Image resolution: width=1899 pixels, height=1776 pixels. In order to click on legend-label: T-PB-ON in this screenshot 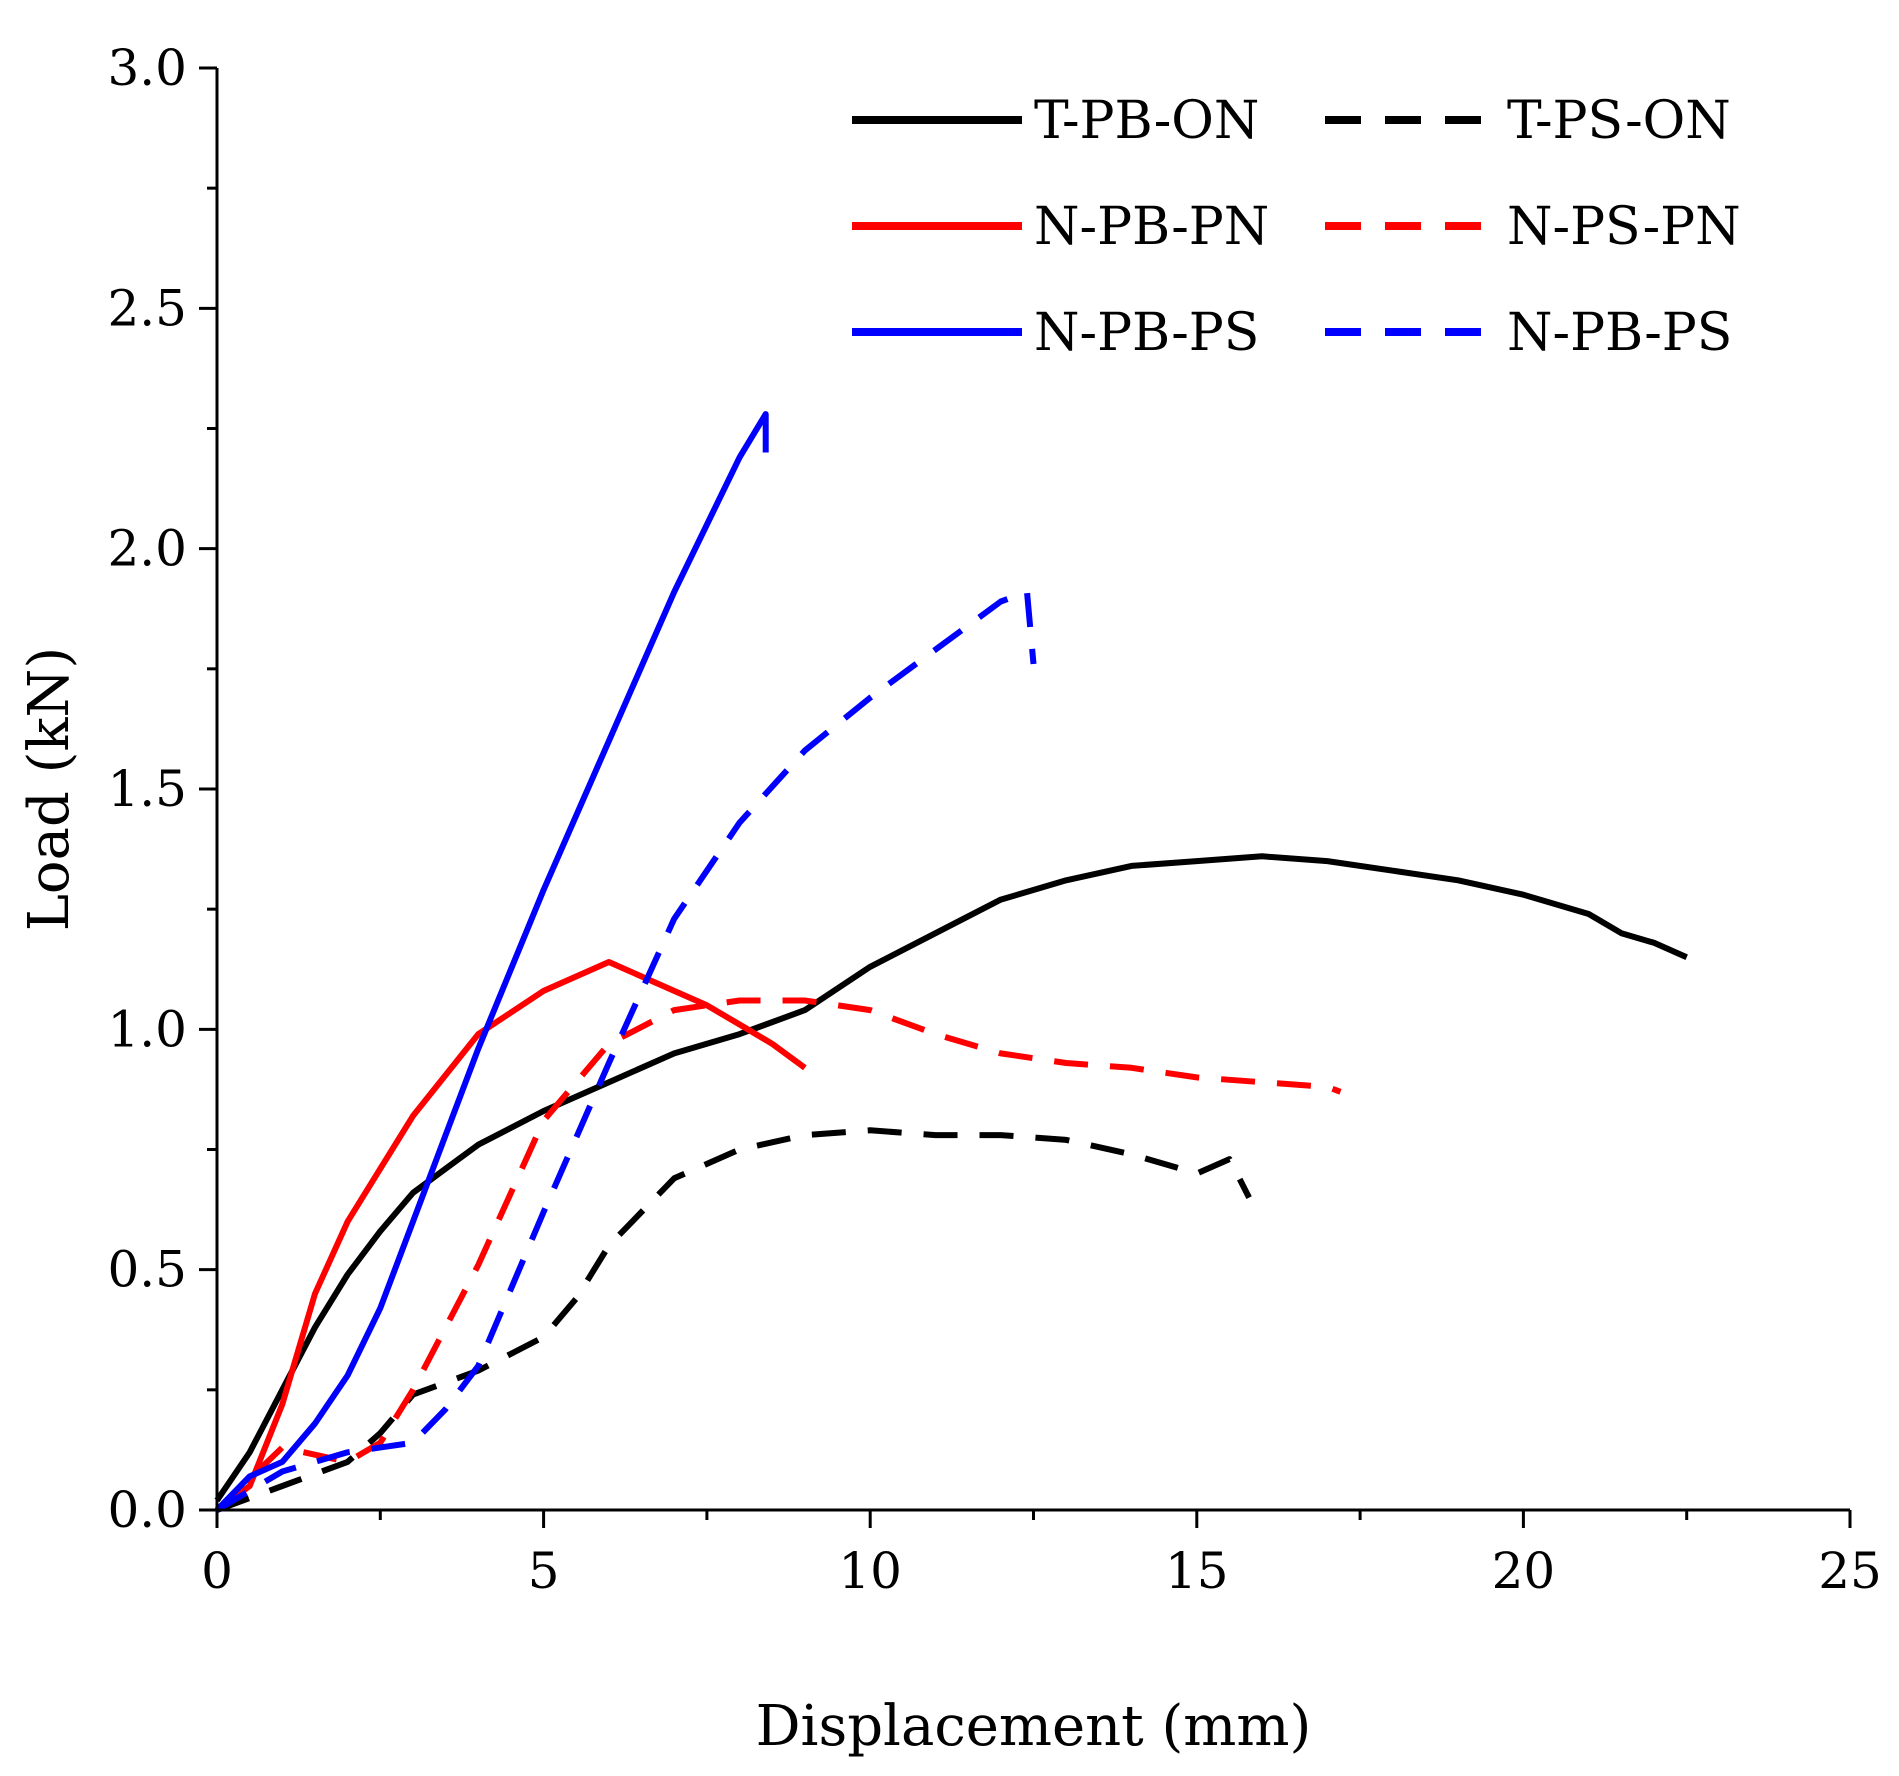, I will do `click(1146, 121)`.